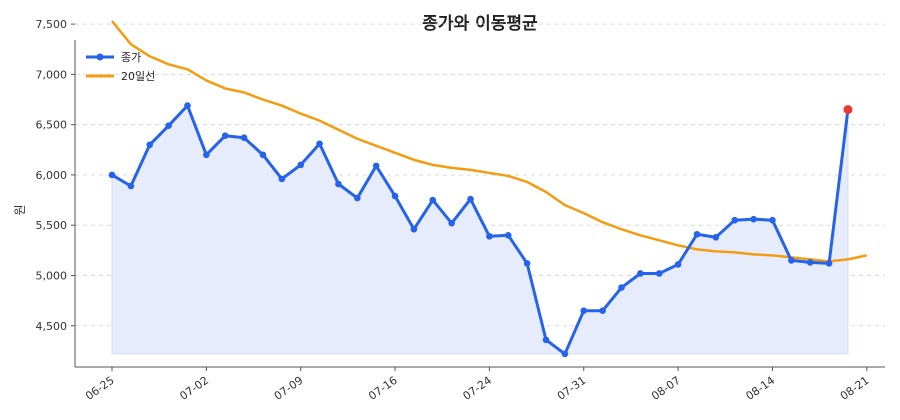  Describe the element at coordinates (131, 57) in the screenshot. I see `legend-label-close: 종가` at that location.